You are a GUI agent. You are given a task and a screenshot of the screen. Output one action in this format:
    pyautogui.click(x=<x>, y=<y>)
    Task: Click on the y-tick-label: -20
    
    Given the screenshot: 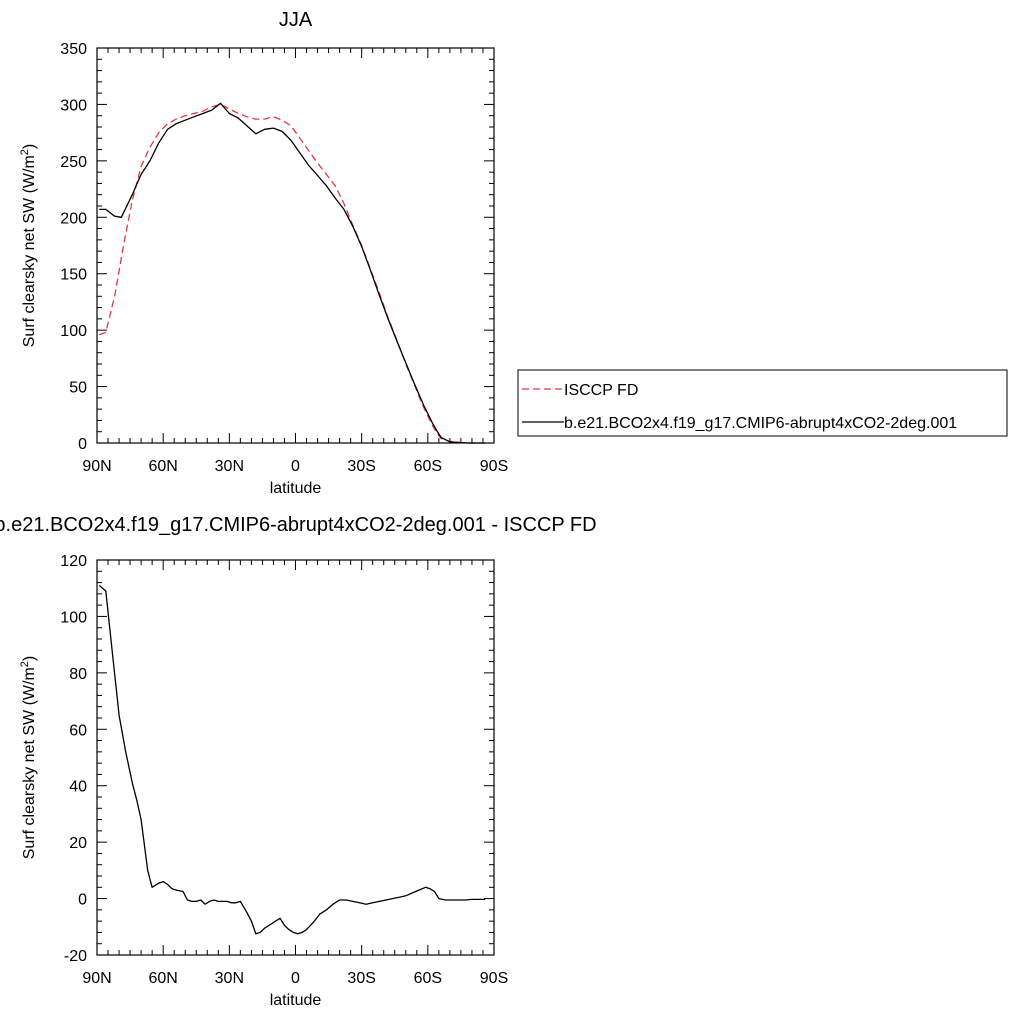 What is the action you would take?
    pyautogui.click(x=75, y=956)
    